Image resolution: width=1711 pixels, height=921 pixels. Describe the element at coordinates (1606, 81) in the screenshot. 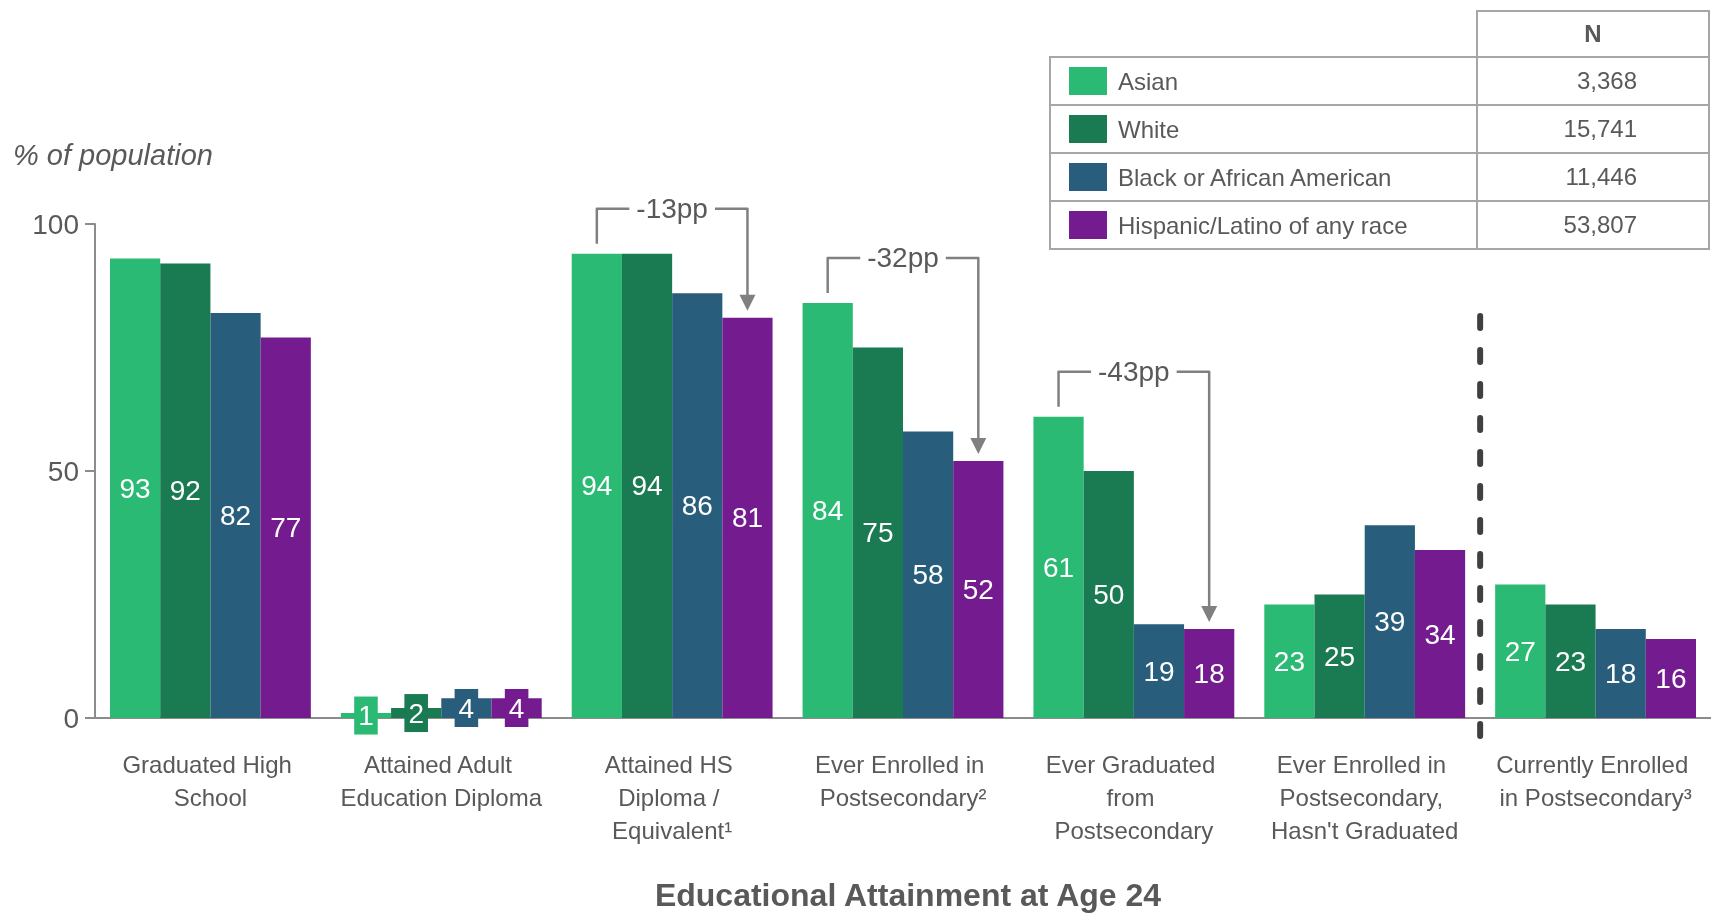

I see `text: 3,368` at that location.